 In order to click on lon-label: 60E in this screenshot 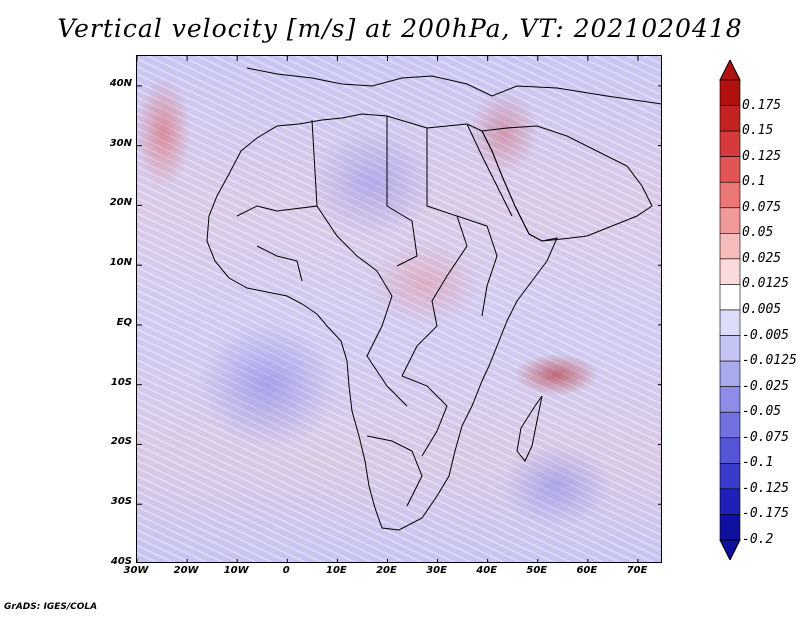, I will do `click(587, 570)`.